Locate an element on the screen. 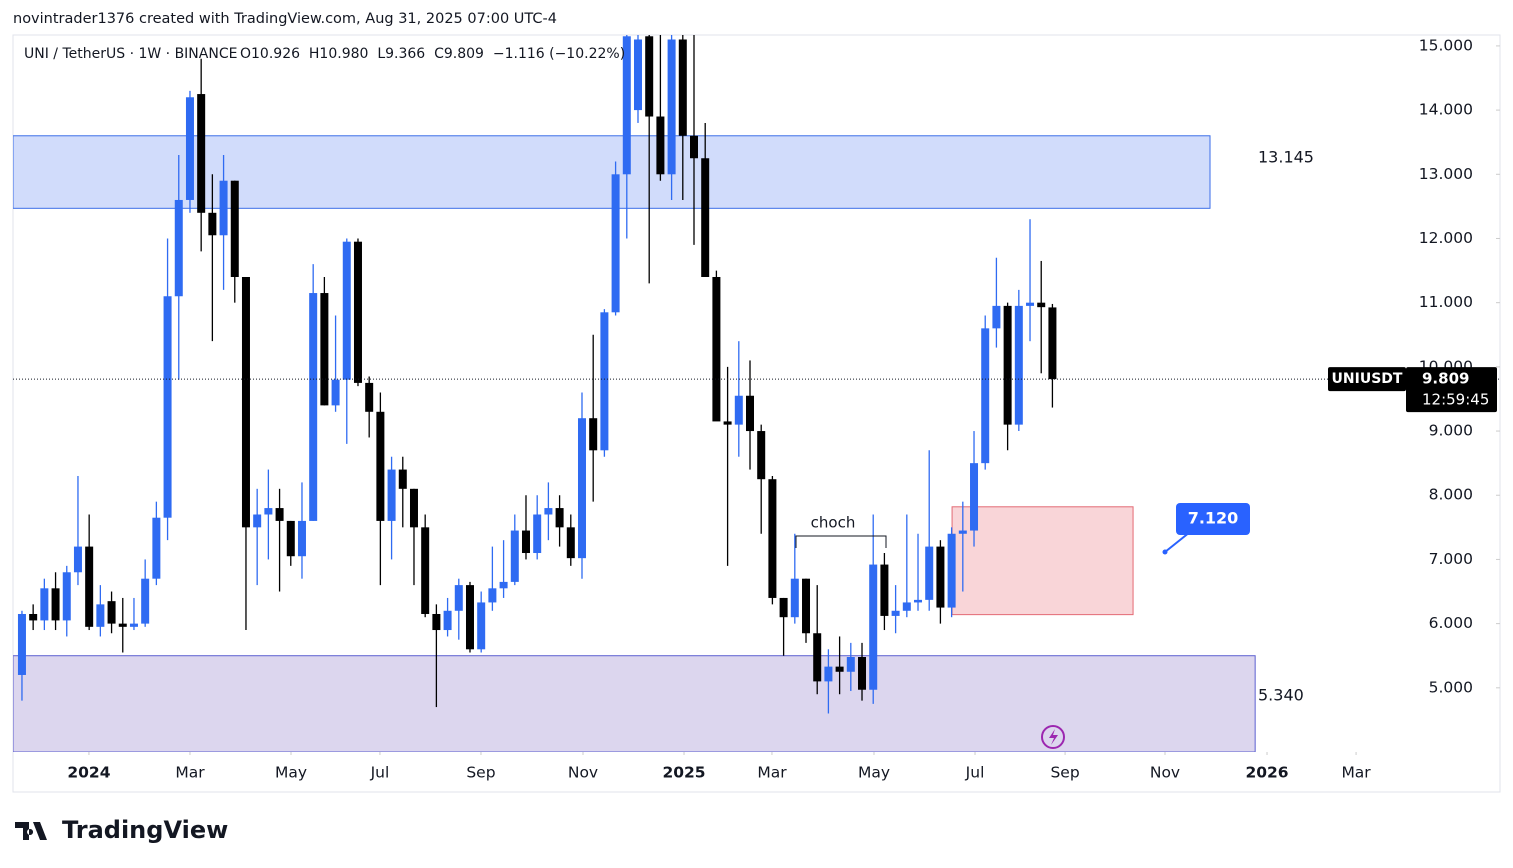  y-tick-label: 7.000 is located at coordinates (1451, 559).